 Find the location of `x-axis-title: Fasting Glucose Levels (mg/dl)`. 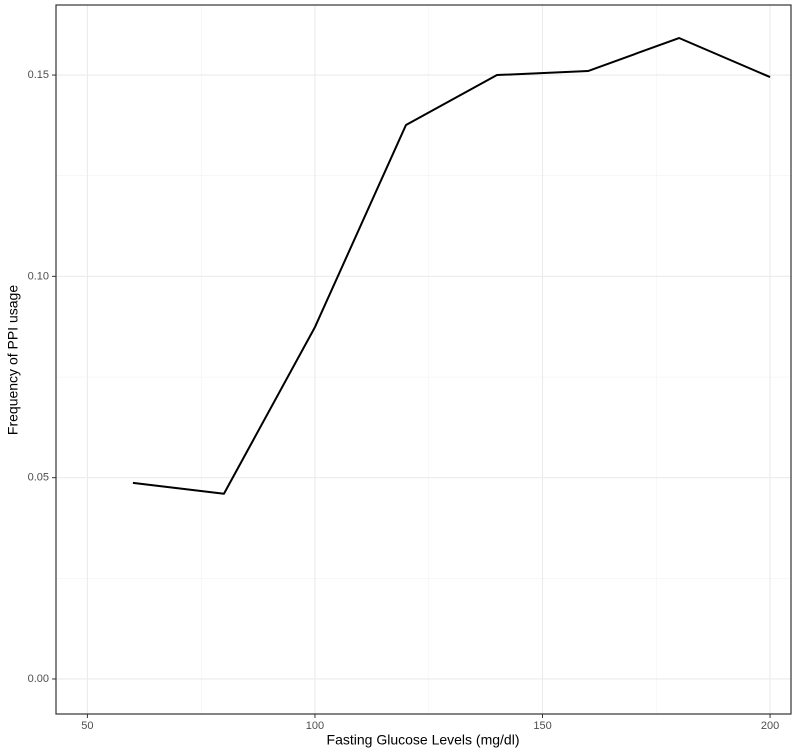

x-axis-title: Fasting Glucose Levels (mg/dl) is located at coordinates (423, 740).